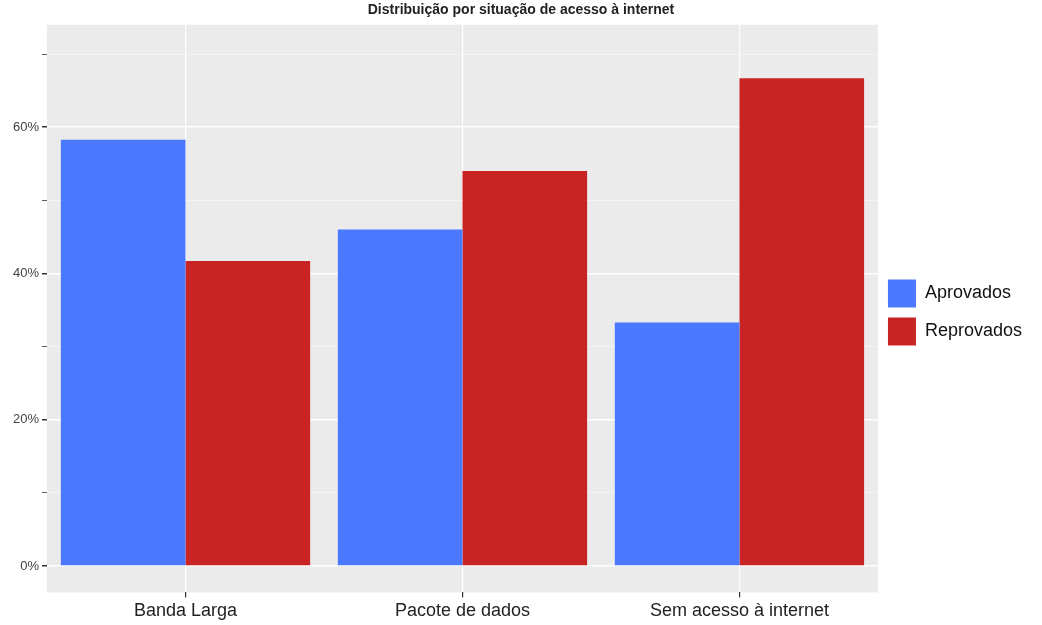 The image size is (1042, 625). Describe the element at coordinates (30, 565) in the screenshot. I see `y-tick-label: 0%` at that location.